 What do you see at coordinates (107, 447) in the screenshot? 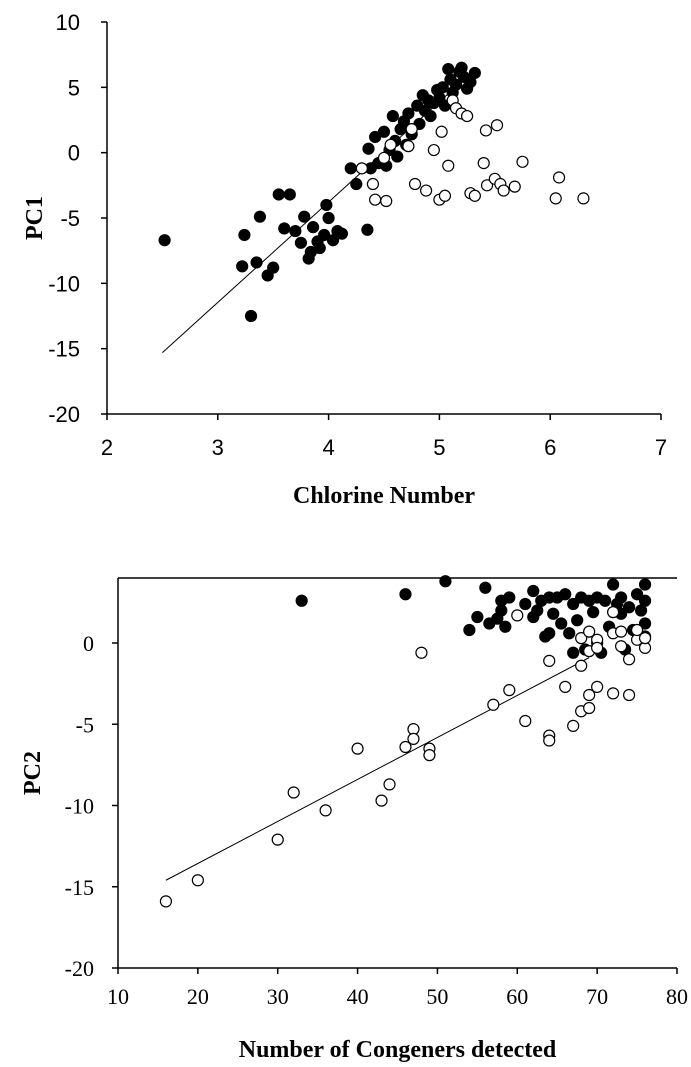
I see `x-tick-label: 2` at bounding box center [107, 447].